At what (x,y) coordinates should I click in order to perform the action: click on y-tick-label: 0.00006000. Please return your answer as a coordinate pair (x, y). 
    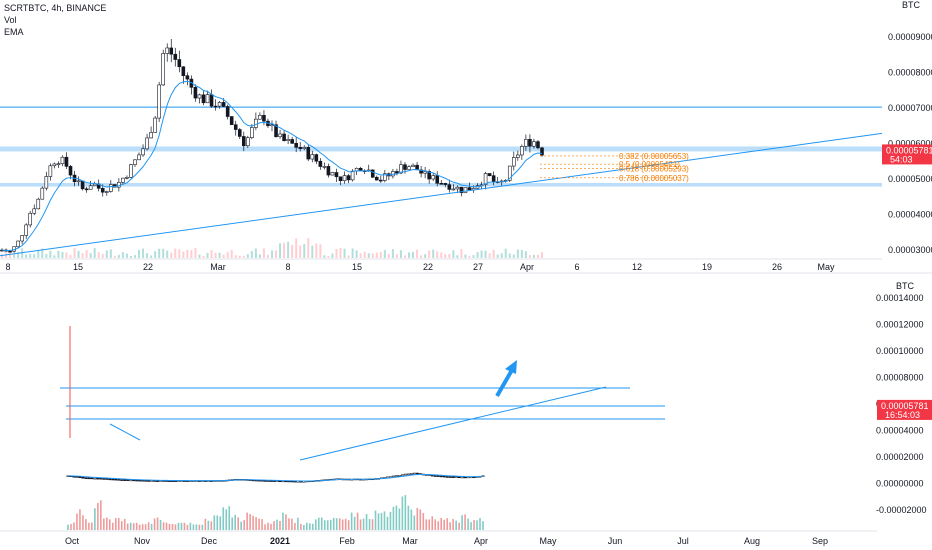
    Looking at the image, I should click on (910, 144).